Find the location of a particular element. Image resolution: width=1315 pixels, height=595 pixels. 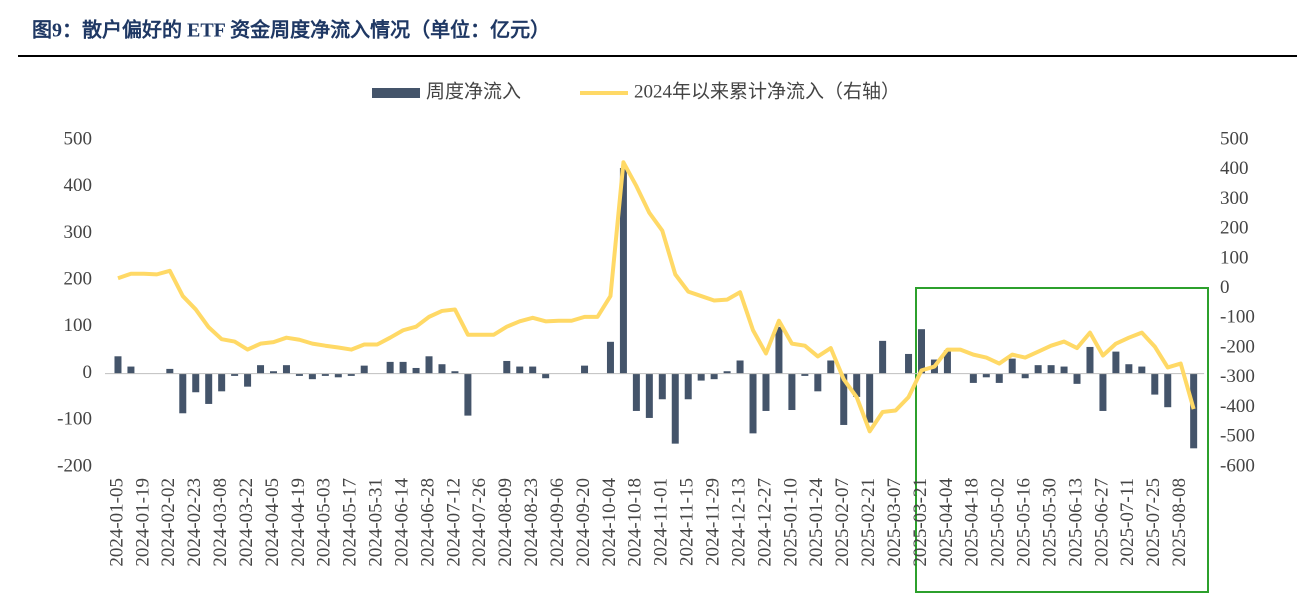

x-tick-label: 2024-02-02 is located at coordinates (168, 522).